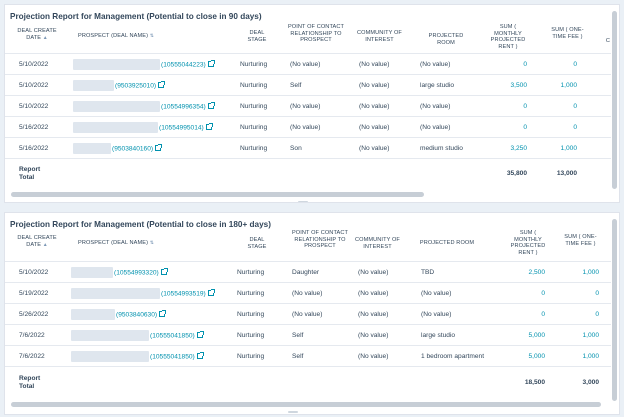 The width and height of the screenshot is (624, 417). Describe the element at coordinates (188, 293) in the screenshot. I see `prospect-link: (10554993519)` at that location.